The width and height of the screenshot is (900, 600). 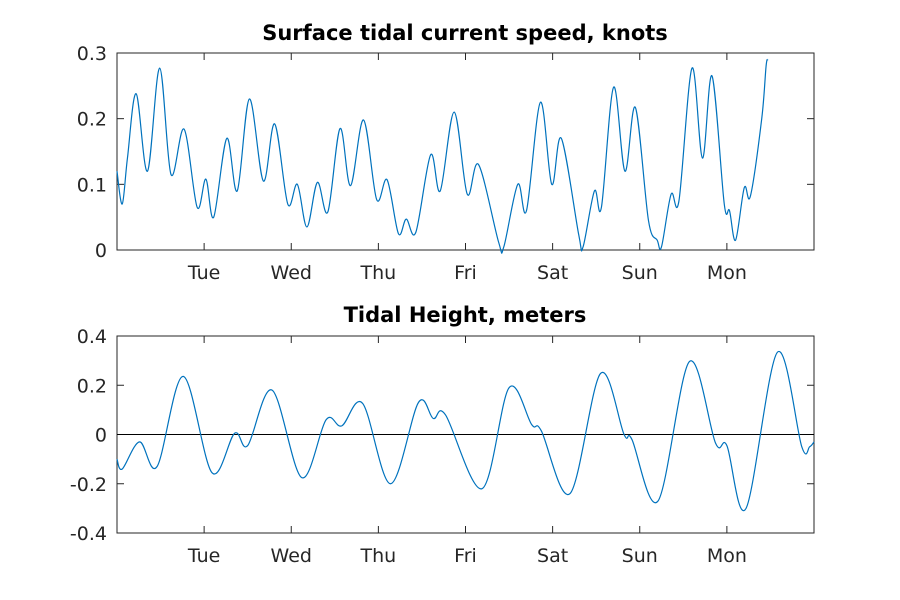 What do you see at coordinates (92, 120) in the screenshot?
I see `current-speed-y-tick-label: 0.2` at bounding box center [92, 120].